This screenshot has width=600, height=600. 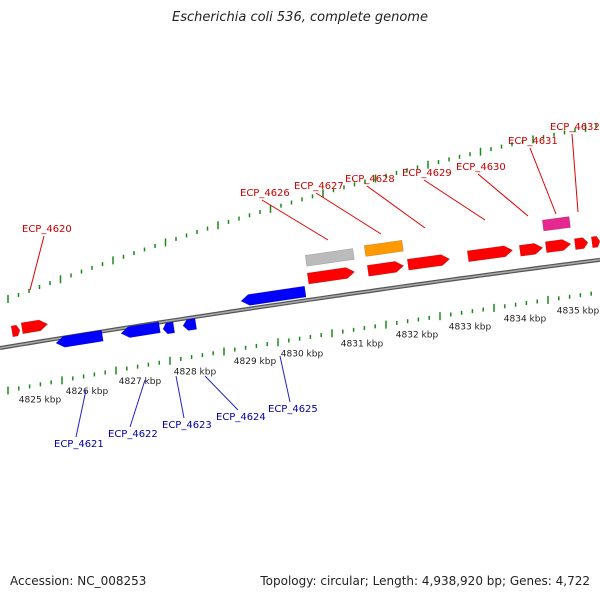 What do you see at coordinates (87, 392) in the screenshot?
I see `scale-label: 4826 kbp` at bounding box center [87, 392].